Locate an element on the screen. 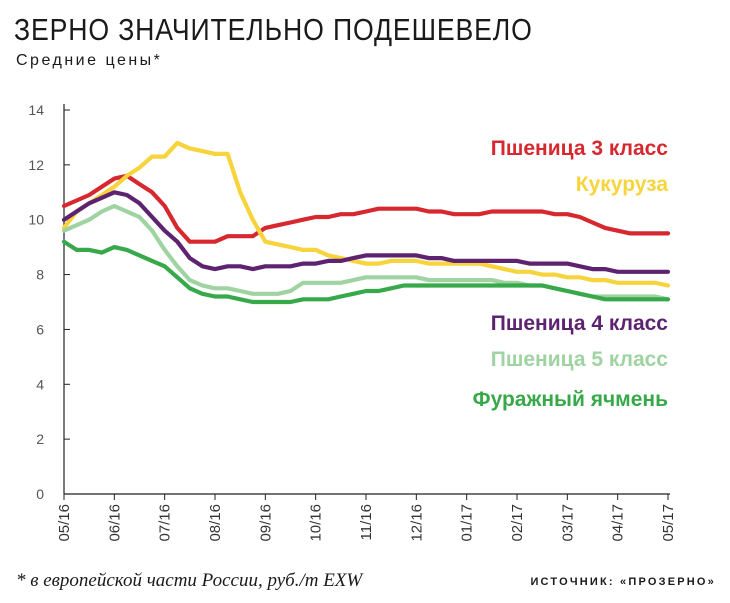 Image resolution: width=730 pixels, height=603 pixels. x-tick-label: 02/17 is located at coordinates (517, 523).